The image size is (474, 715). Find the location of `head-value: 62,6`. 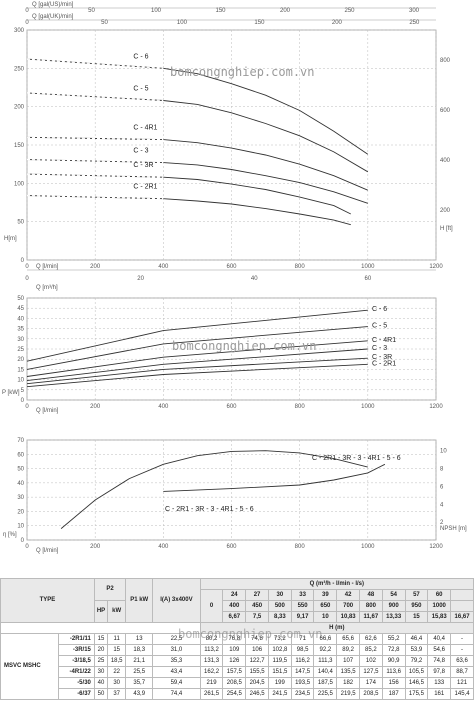

head-value: 62,6 is located at coordinates (371, 639).